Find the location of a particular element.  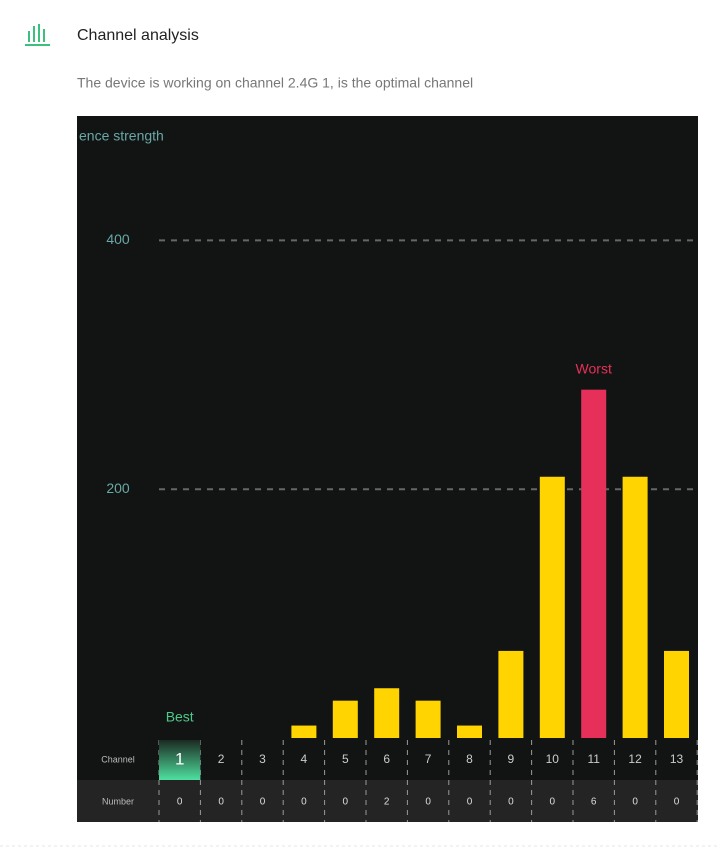

x-tick-label: 1 is located at coordinates (179, 758).